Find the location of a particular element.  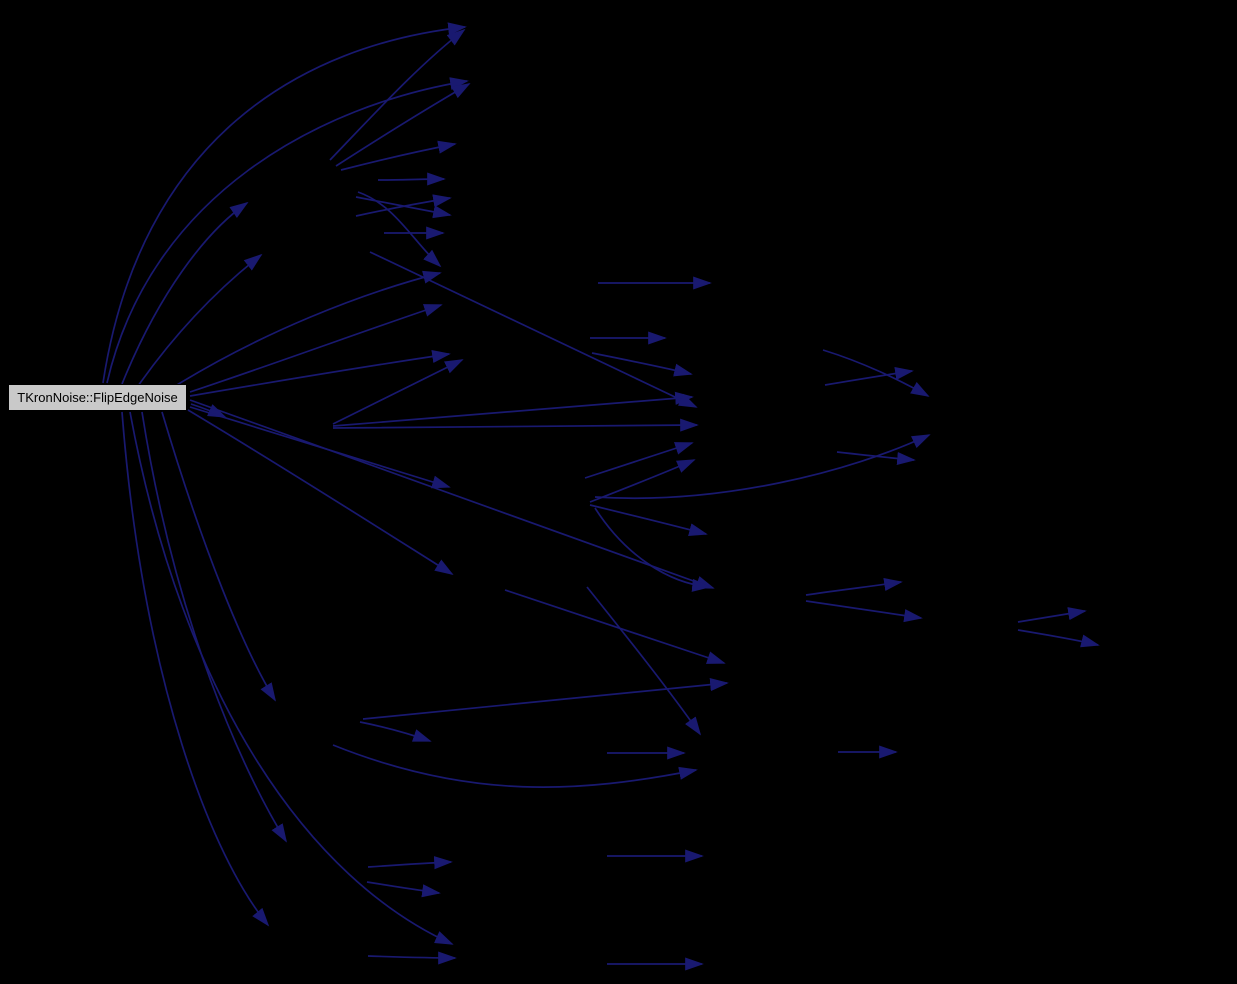

node-label: TKronNoise::FlipEdgeNoise is located at coordinates (97, 397).